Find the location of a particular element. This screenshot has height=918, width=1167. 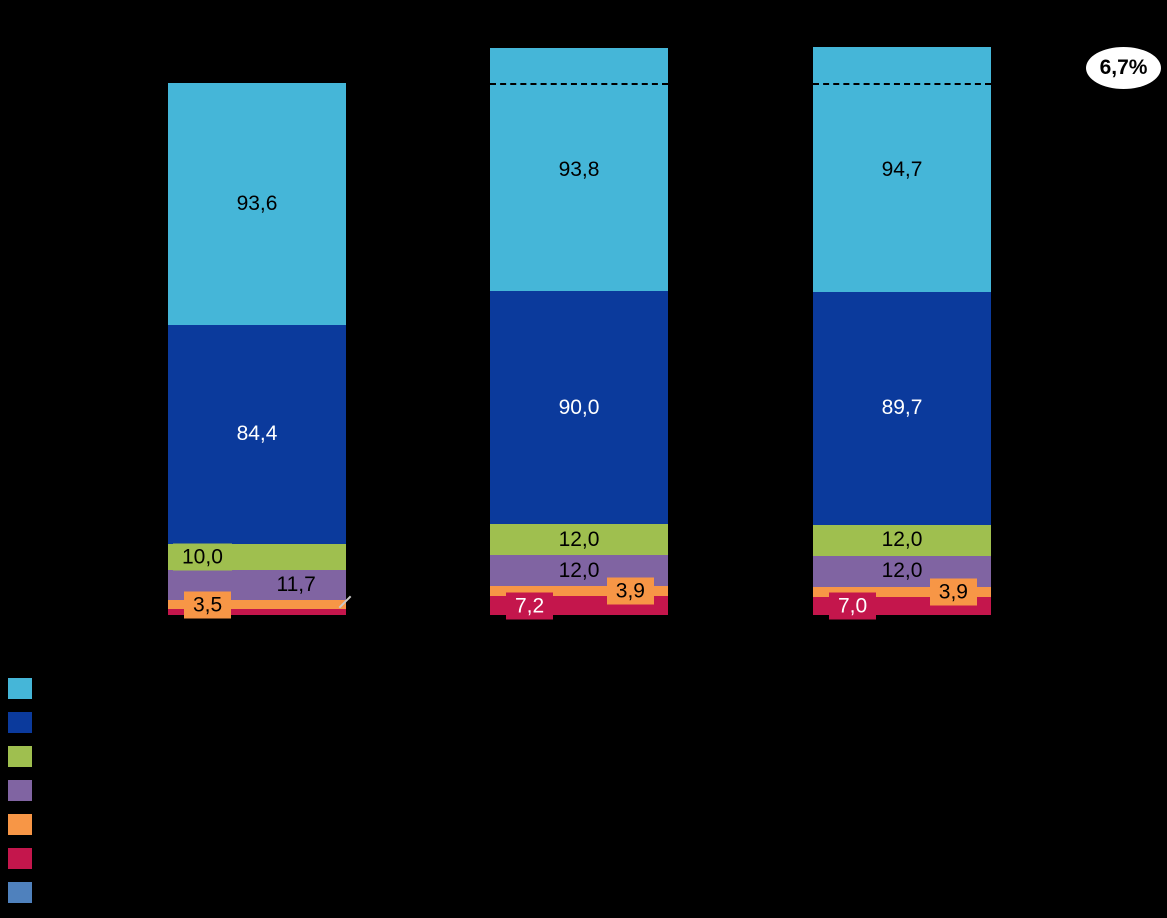

legend-swatch-cyan is located at coordinates (20, 688).